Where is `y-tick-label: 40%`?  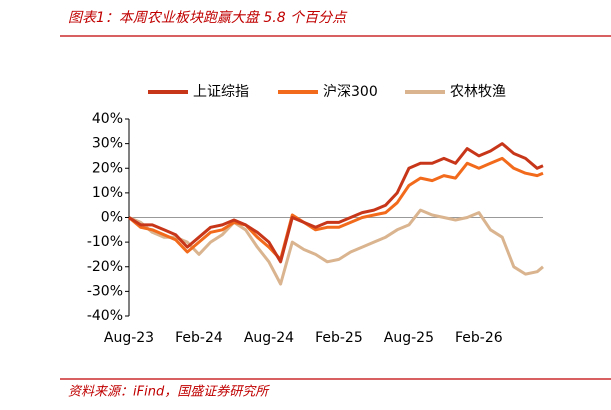 y-tick-label: 40% is located at coordinates (107, 119).